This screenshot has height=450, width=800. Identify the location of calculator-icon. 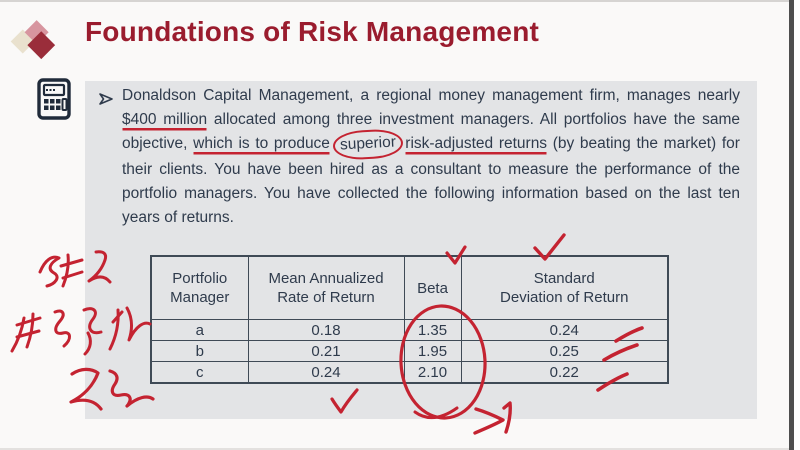
(54, 99).